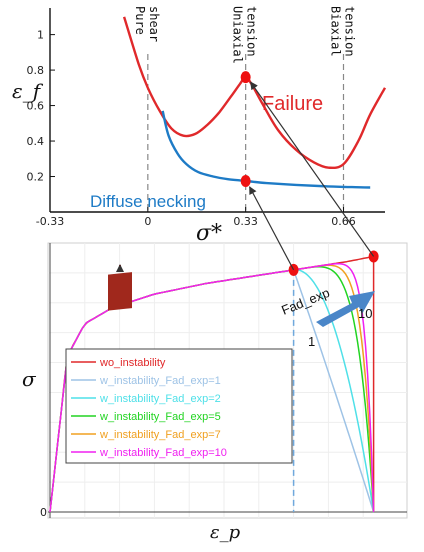  What do you see at coordinates (305, 301) in the screenshot?
I see `fad-exp-label: Fad_exp` at bounding box center [305, 301].